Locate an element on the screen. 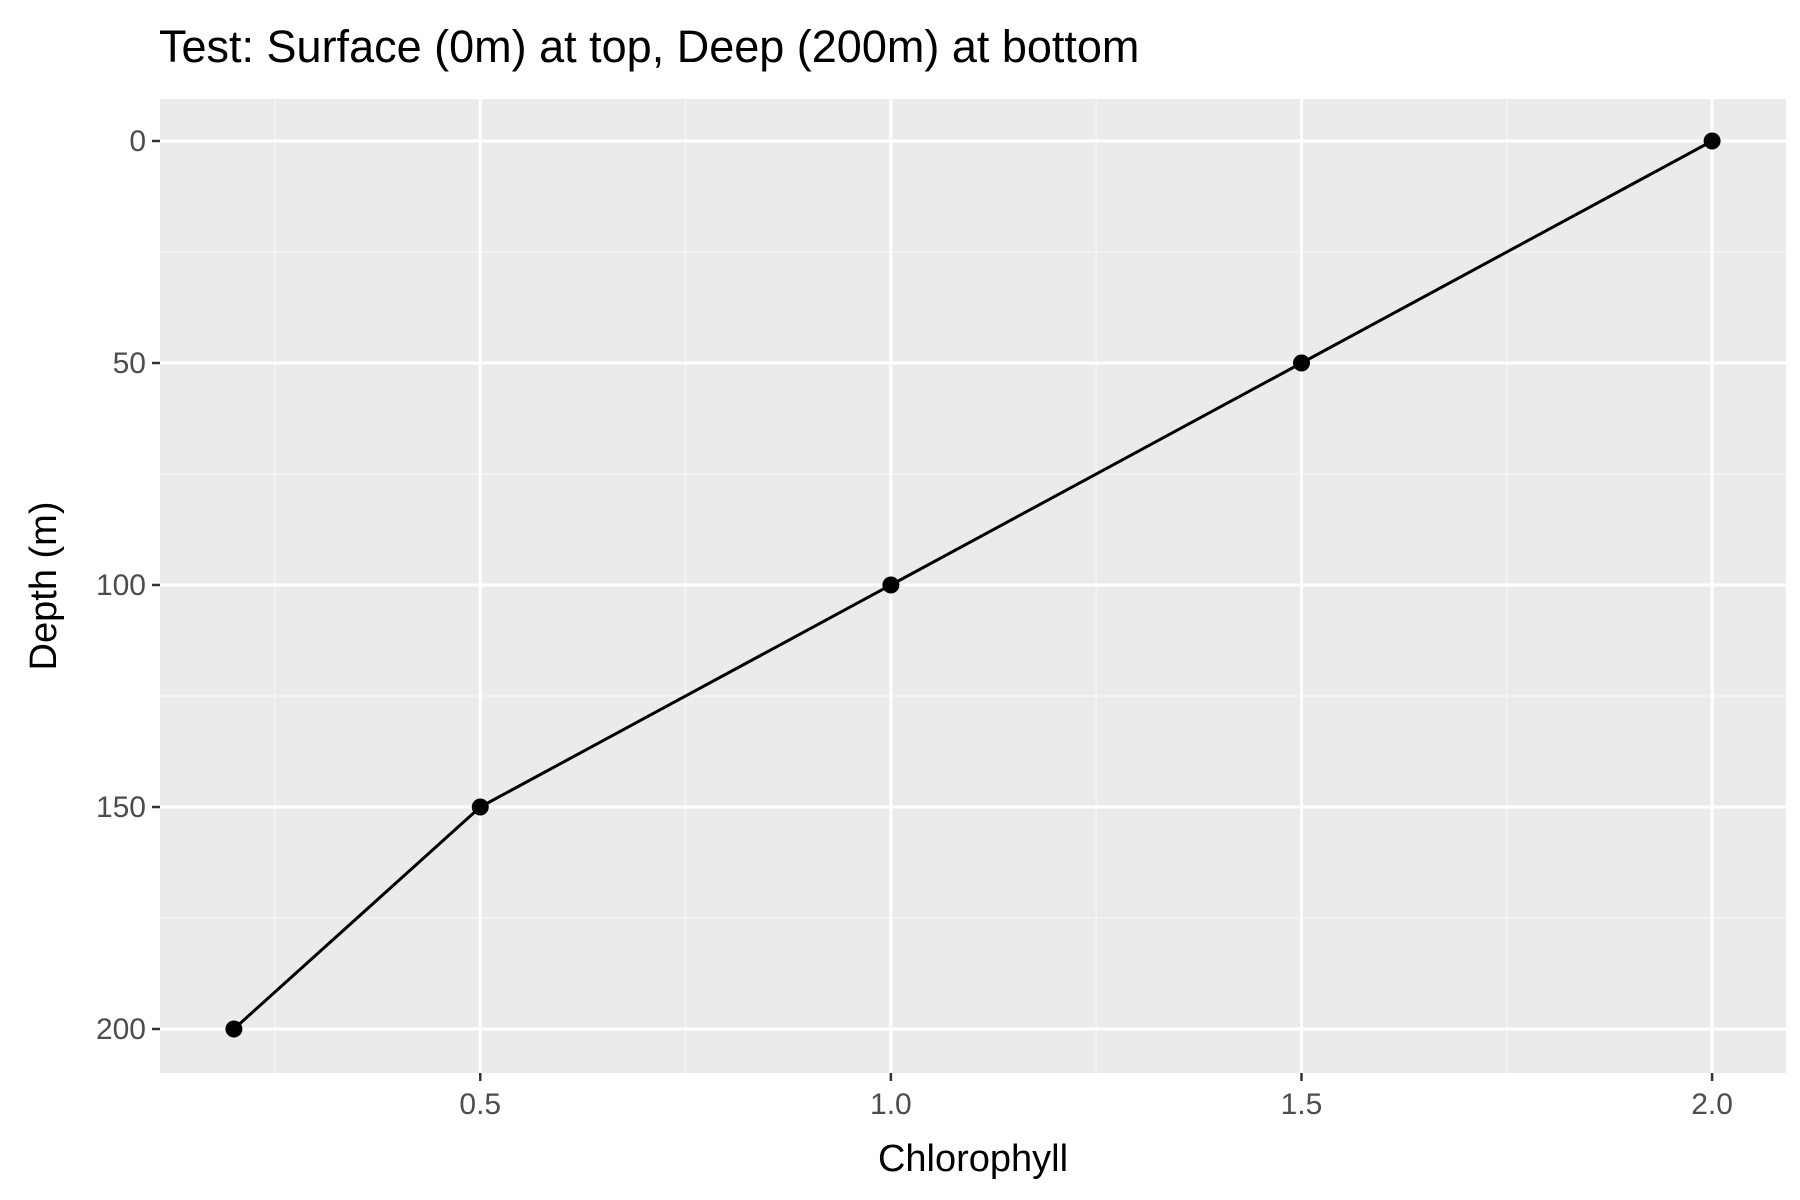 The width and height of the screenshot is (1800, 1200). y-tick-label: 200 is located at coordinates (121, 1029).